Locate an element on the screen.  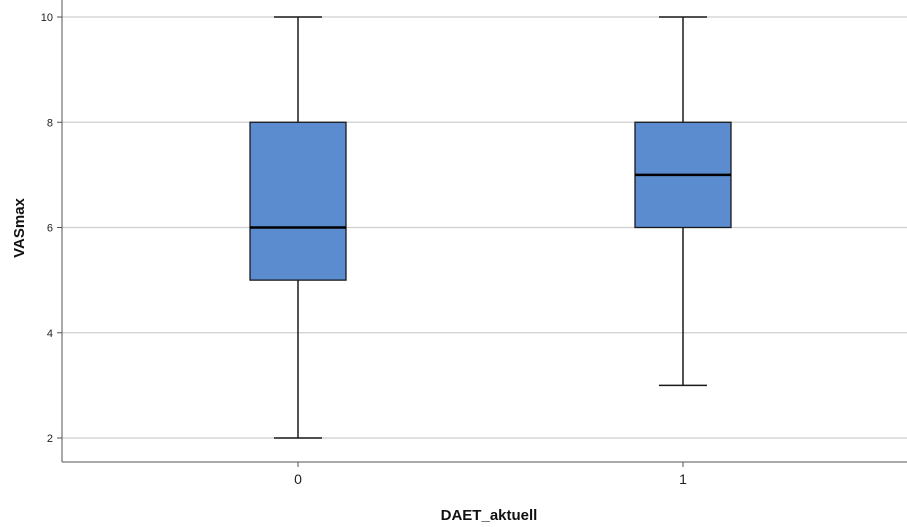
y-tick-label-6: 6 is located at coordinates (50, 229).